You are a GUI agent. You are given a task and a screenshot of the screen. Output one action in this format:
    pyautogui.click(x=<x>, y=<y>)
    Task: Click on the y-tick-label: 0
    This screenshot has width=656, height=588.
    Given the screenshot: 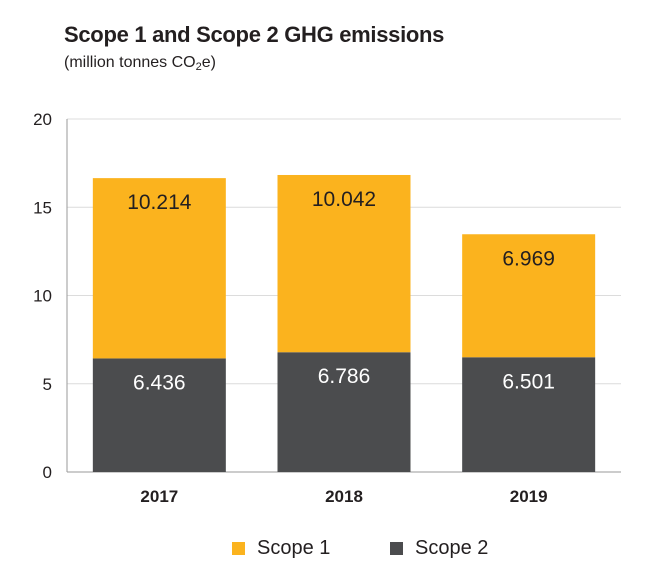 What is the action you would take?
    pyautogui.click(x=47, y=472)
    